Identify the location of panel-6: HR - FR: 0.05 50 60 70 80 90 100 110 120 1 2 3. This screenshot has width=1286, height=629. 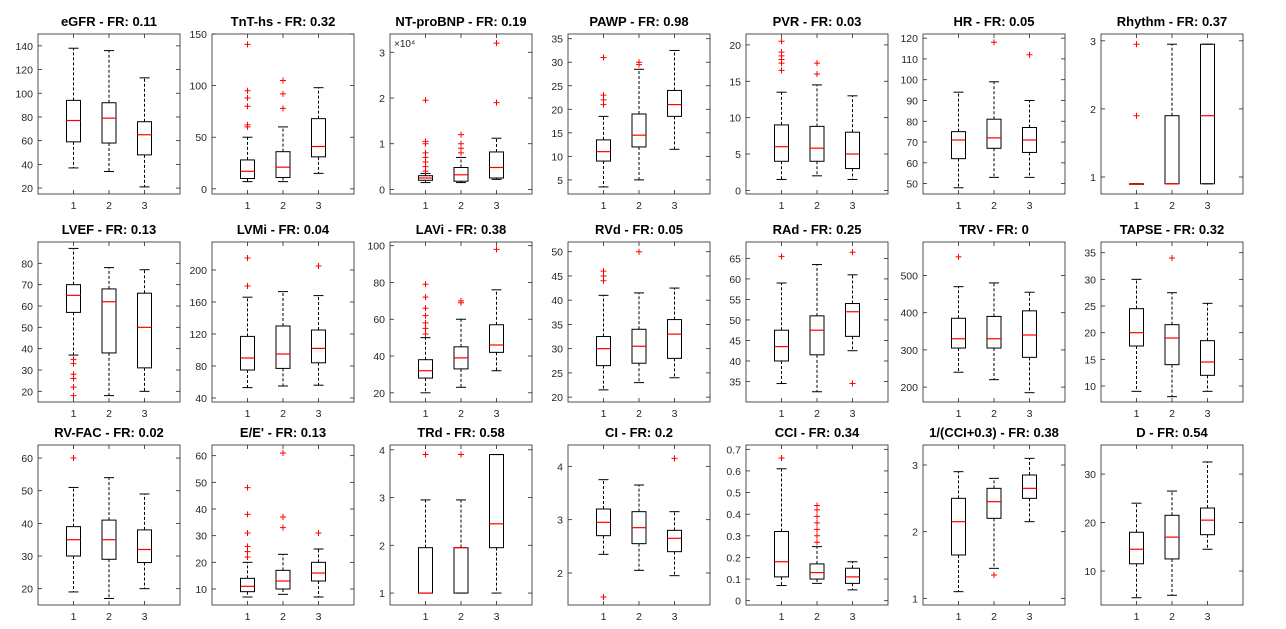
(983, 113).